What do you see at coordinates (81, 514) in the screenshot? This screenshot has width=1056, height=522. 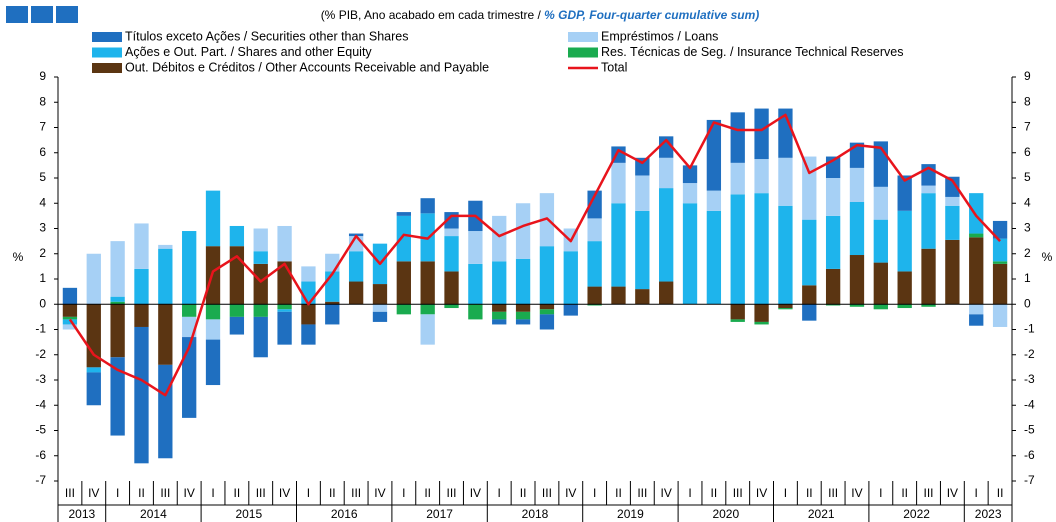 I see `year-label: 2013` at bounding box center [81, 514].